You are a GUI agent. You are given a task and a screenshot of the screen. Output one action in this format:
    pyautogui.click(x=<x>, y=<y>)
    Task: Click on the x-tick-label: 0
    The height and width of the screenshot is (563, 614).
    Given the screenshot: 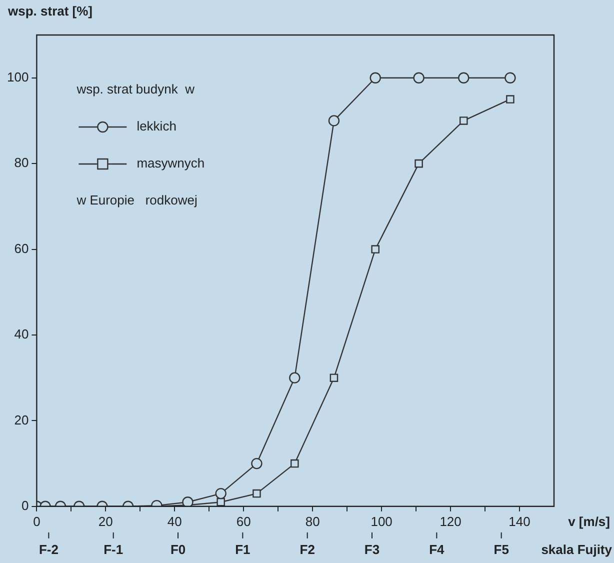 What is the action you would take?
    pyautogui.click(x=36, y=521)
    